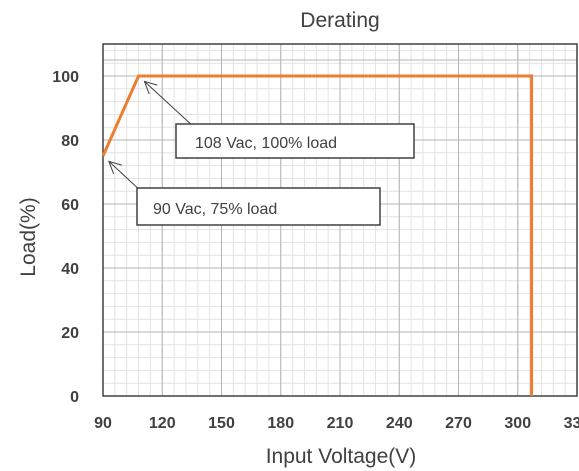 Image resolution: width=579 pixels, height=471 pixels. I want to click on x-axis-title: Input Voltage(V), so click(341, 456).